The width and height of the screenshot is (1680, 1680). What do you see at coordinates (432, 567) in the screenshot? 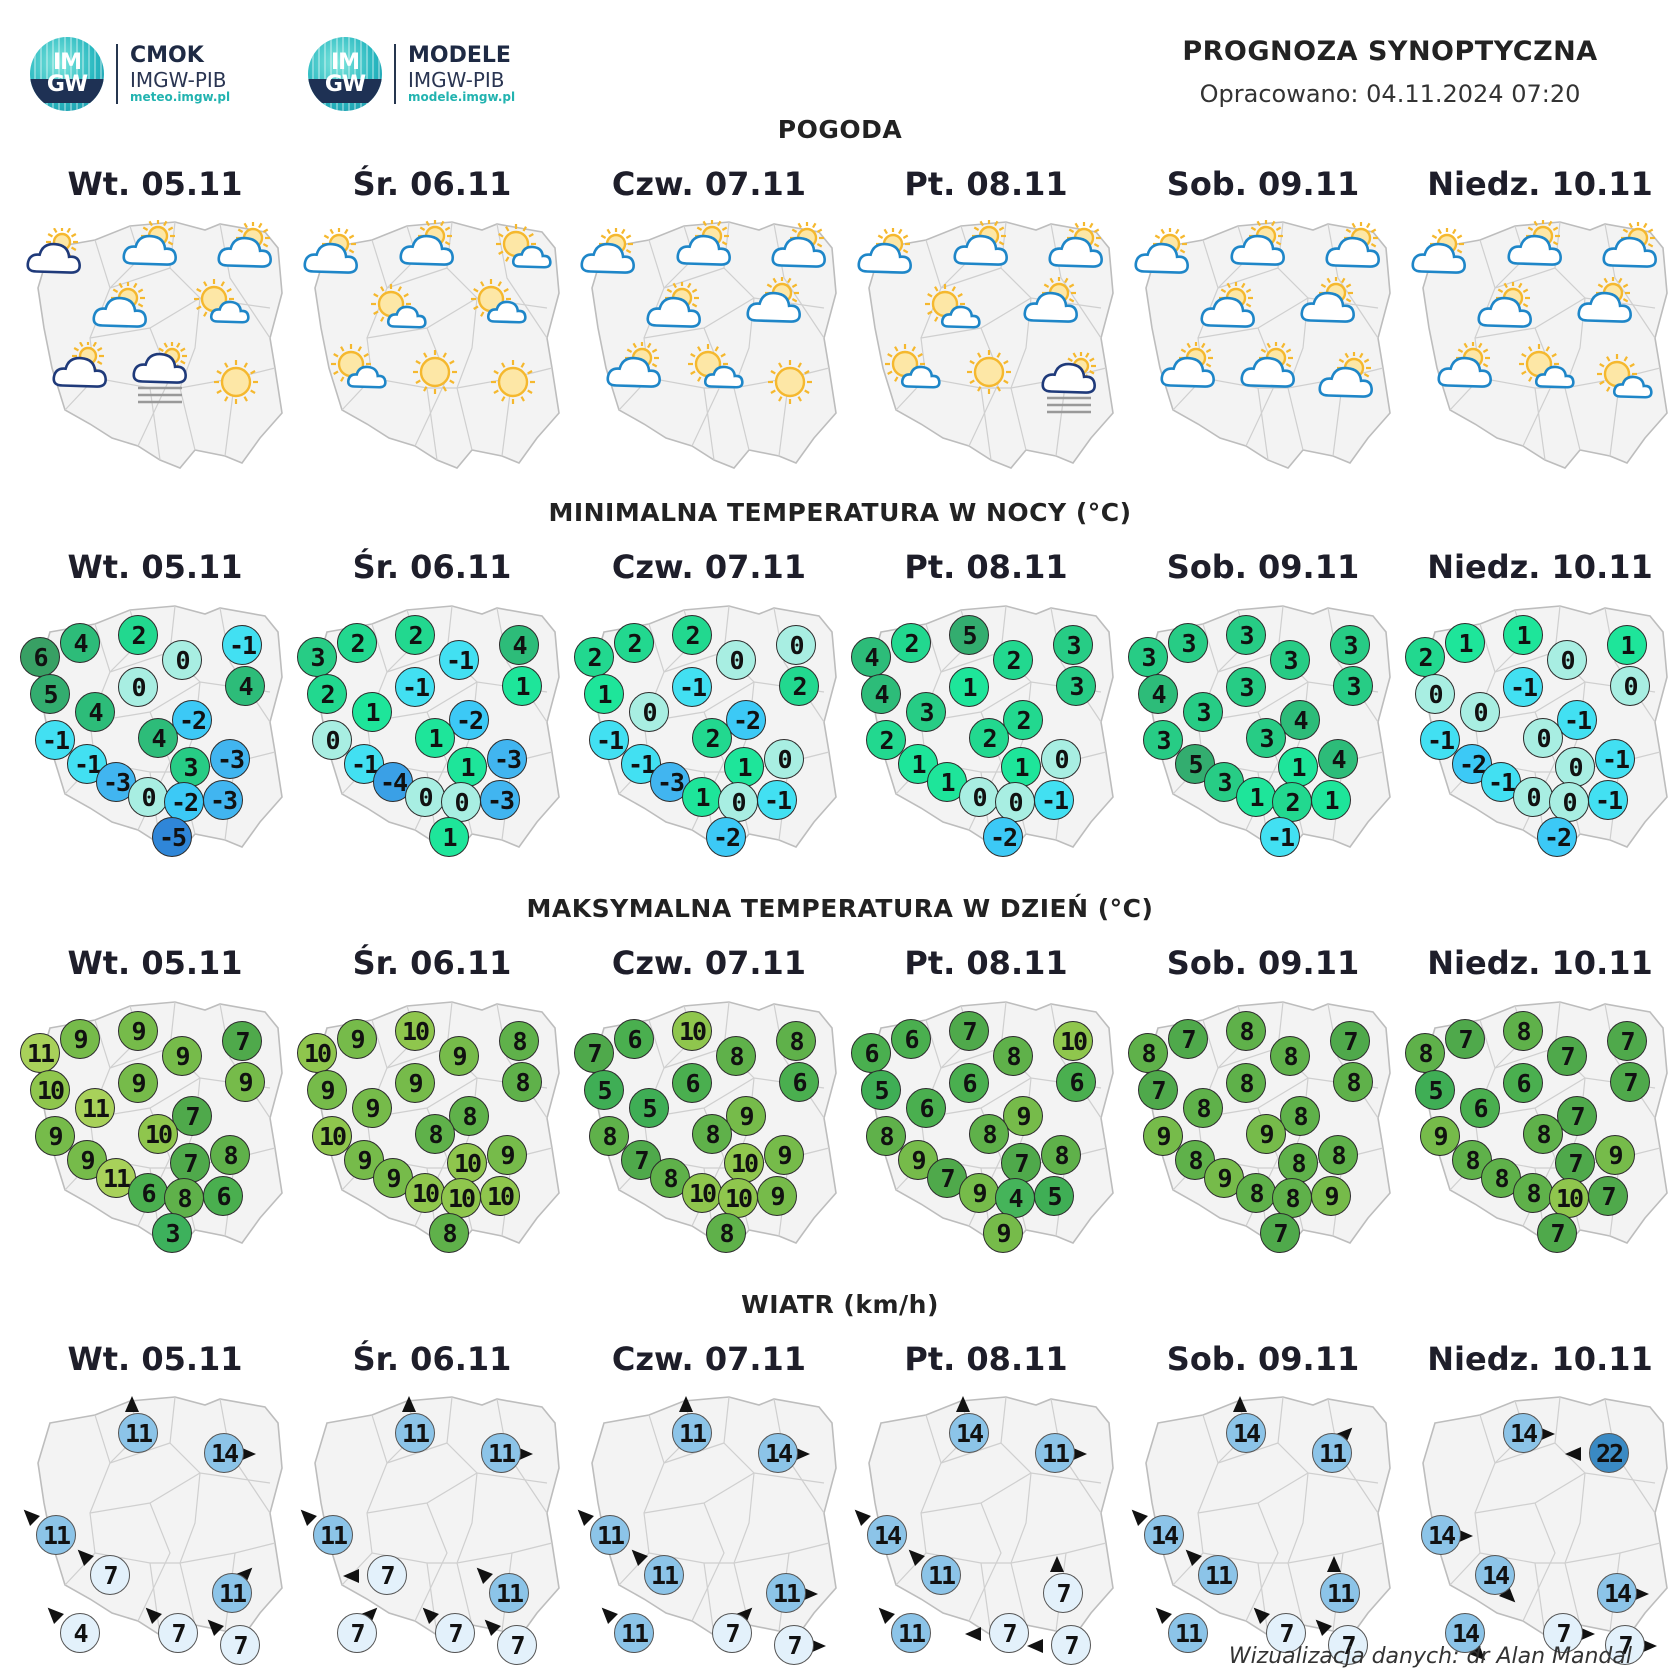
I see `day-label: Śr. 06.11` at bounding box center [432, 567].